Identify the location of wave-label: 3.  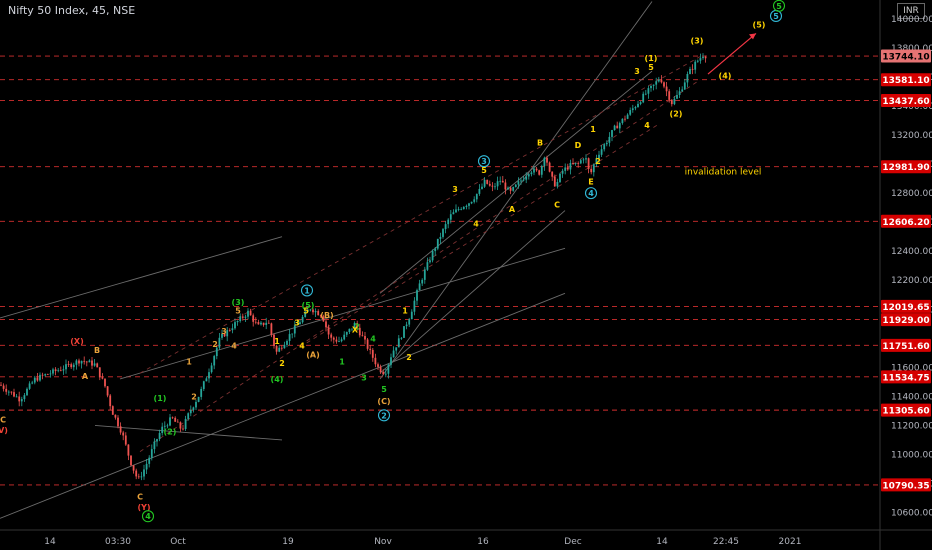
(637, 71).